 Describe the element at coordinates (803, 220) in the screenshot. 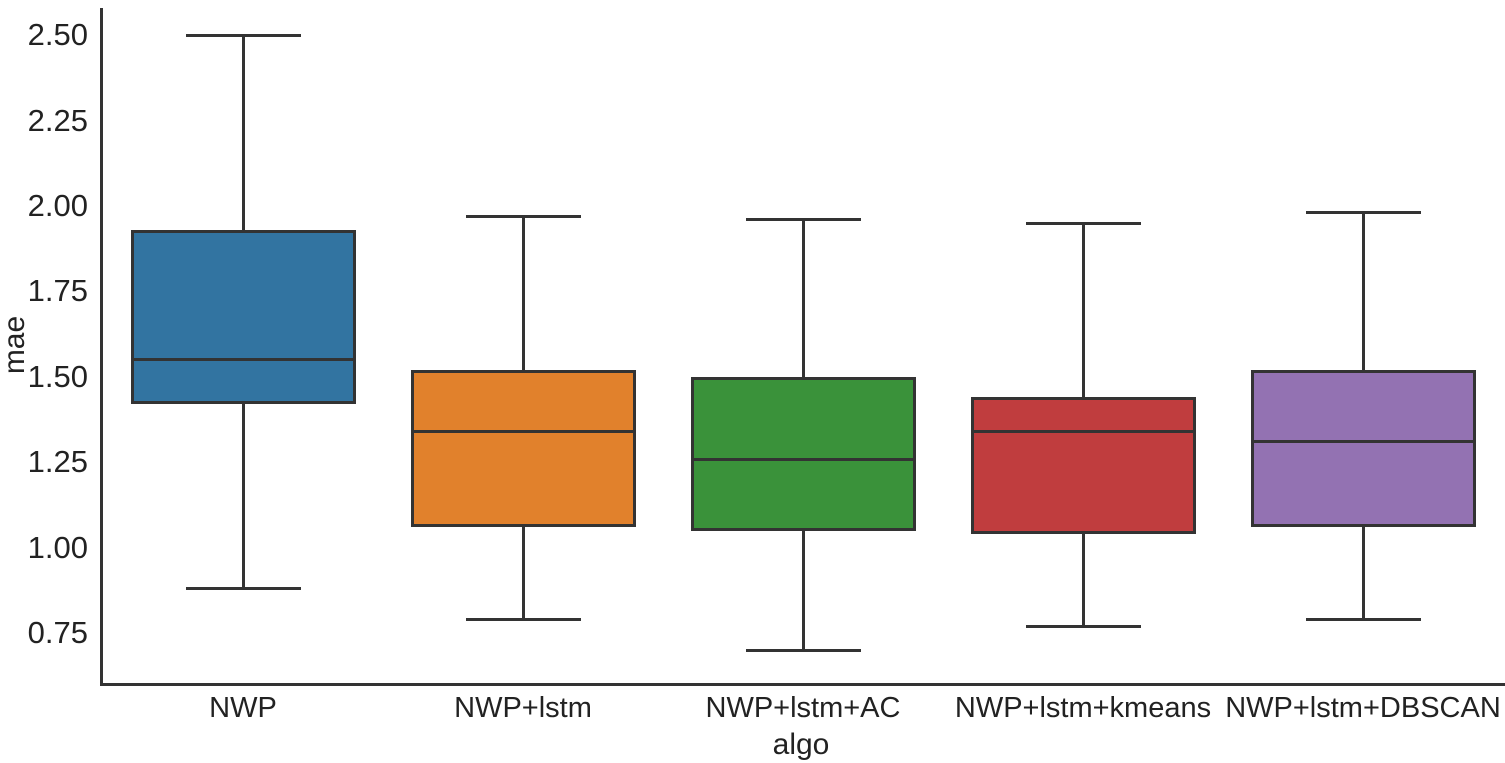

I see `whisker-cap-upper-nwp-lstm-ac` at that location.